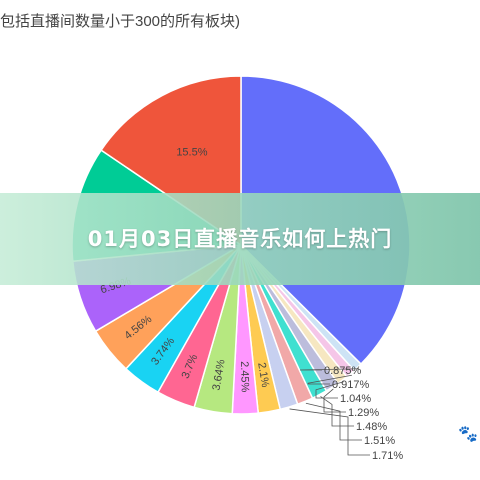  I want to click on slice-label-2-45: 2.45%, so click(244, 377).